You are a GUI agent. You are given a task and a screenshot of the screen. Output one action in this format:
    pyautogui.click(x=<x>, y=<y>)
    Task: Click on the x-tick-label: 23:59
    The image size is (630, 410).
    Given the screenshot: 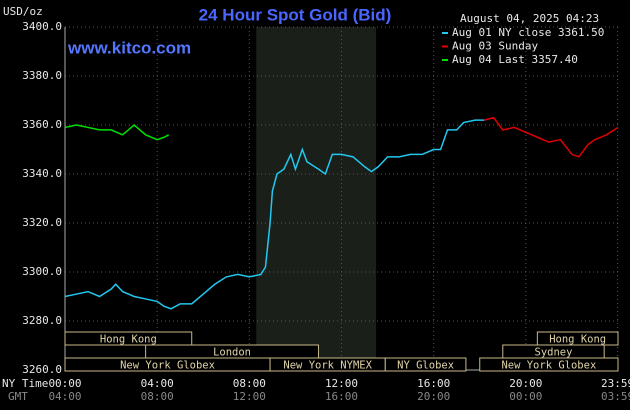 What is the action you would take?
    pyautogui.click(x=615, y=383)
    